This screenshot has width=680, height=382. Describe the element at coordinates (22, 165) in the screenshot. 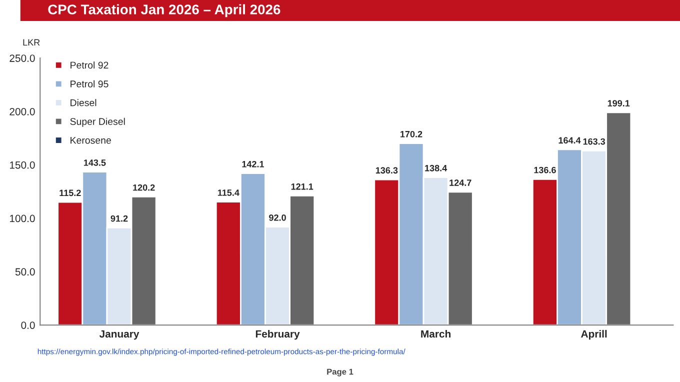

I see `y-tick-label: 150.0` at that location.